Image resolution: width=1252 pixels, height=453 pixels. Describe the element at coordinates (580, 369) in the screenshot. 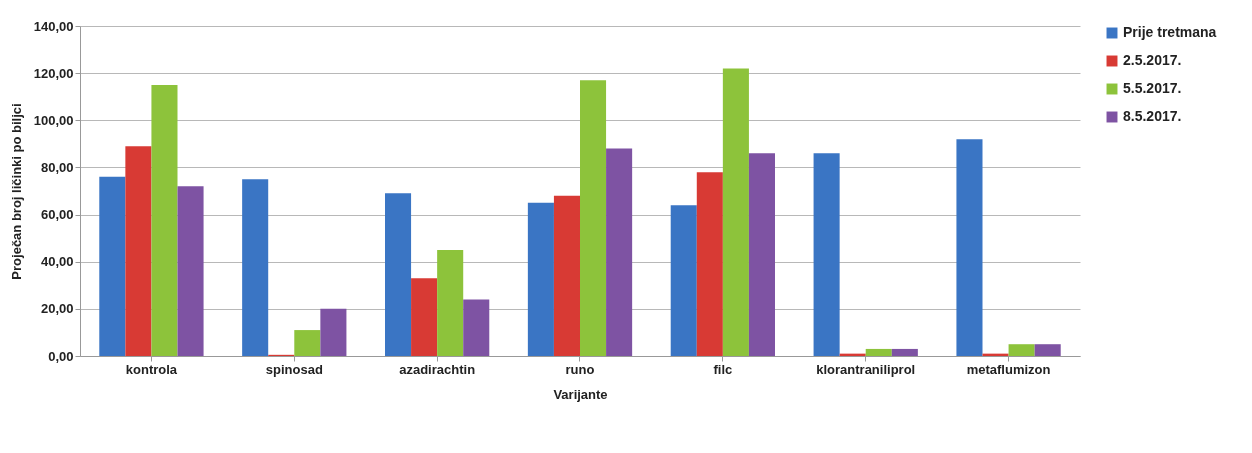

I see `x-tick-label: runo` at that location.